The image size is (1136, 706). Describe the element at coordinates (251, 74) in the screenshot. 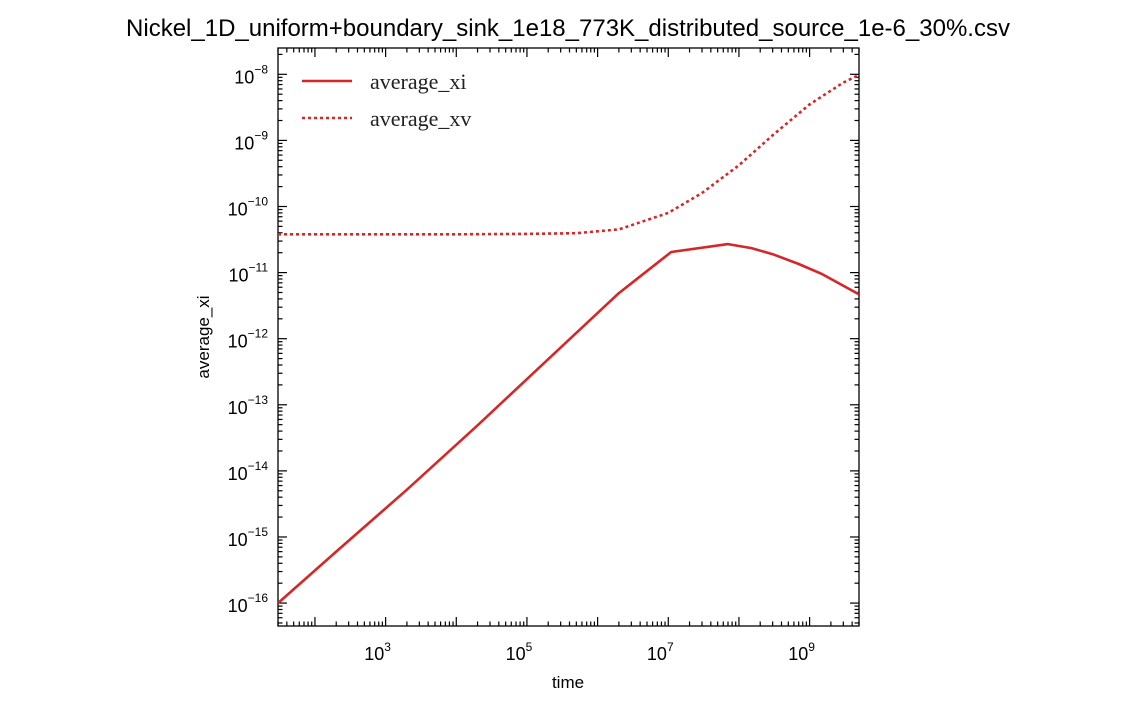

I see `y-tick-label: 10⁻⁸` at that location.